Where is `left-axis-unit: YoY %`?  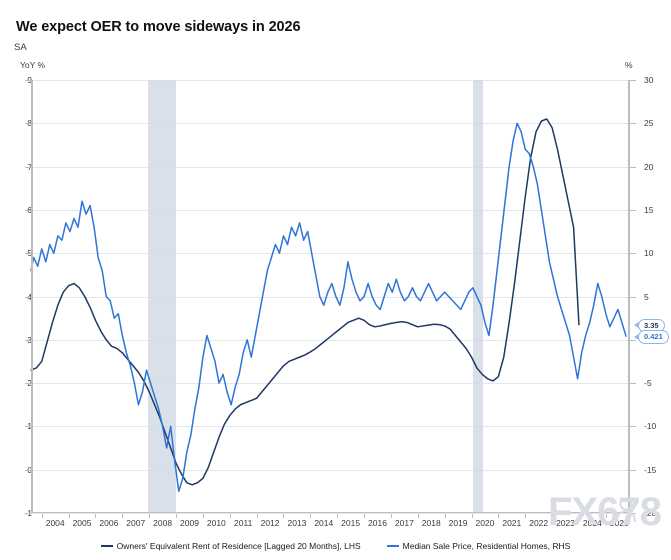 left-axis-unit: YoY % is located at coordinates (33, 65).